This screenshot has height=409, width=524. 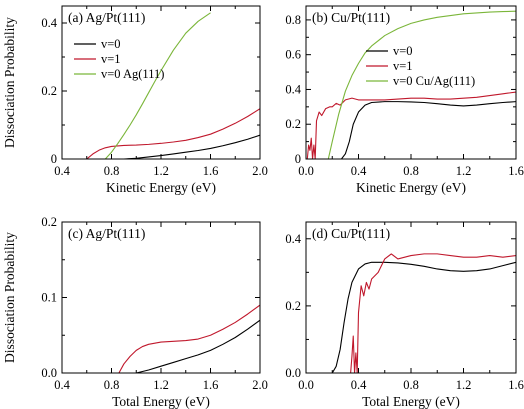 What do you see at coordinates (293, 20) in the screenshot?
I see `y-tick-label: 0.8` at bounding box center [293, 20].